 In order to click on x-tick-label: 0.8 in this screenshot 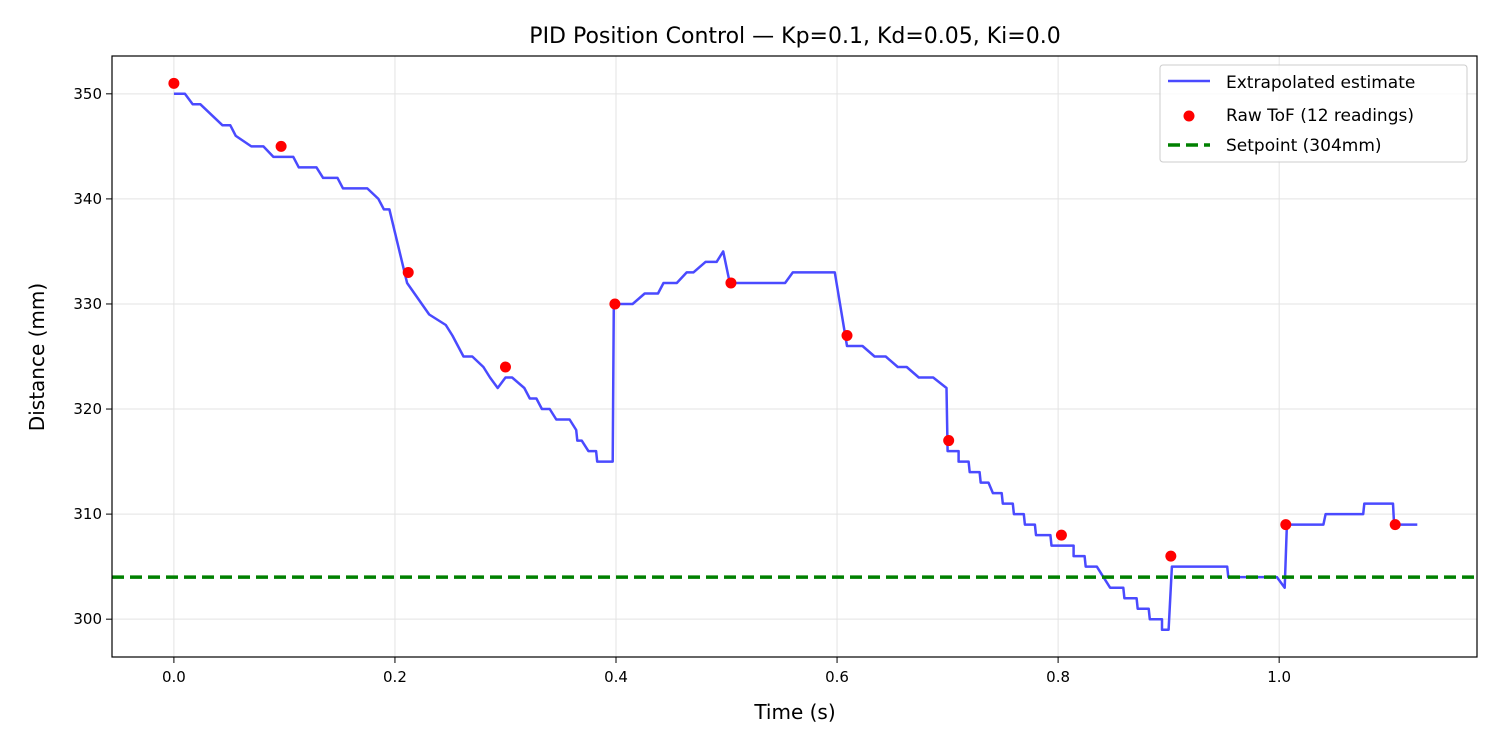, I will do `click(1058, 677)`.